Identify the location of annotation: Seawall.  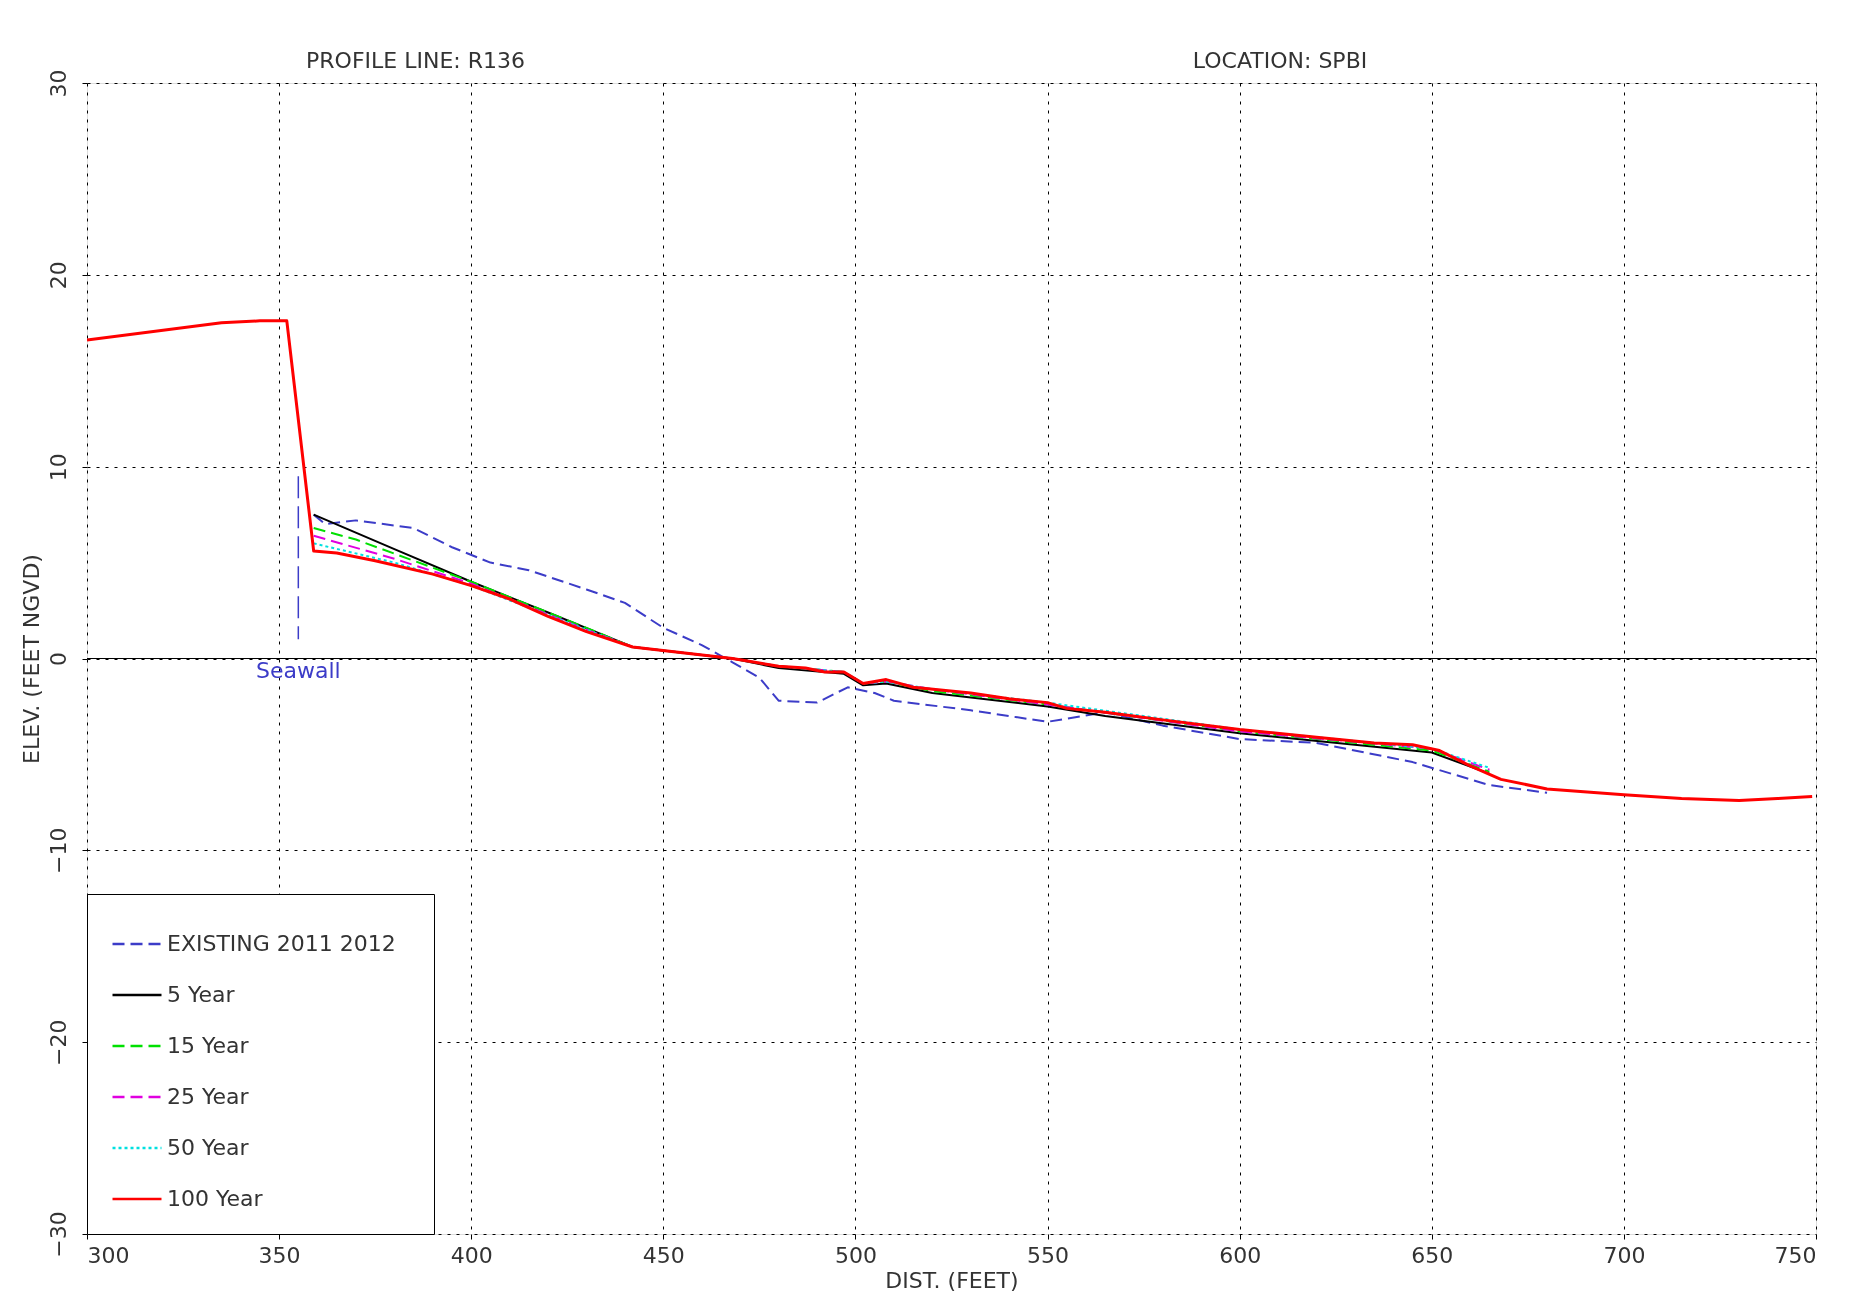
(298, 671).